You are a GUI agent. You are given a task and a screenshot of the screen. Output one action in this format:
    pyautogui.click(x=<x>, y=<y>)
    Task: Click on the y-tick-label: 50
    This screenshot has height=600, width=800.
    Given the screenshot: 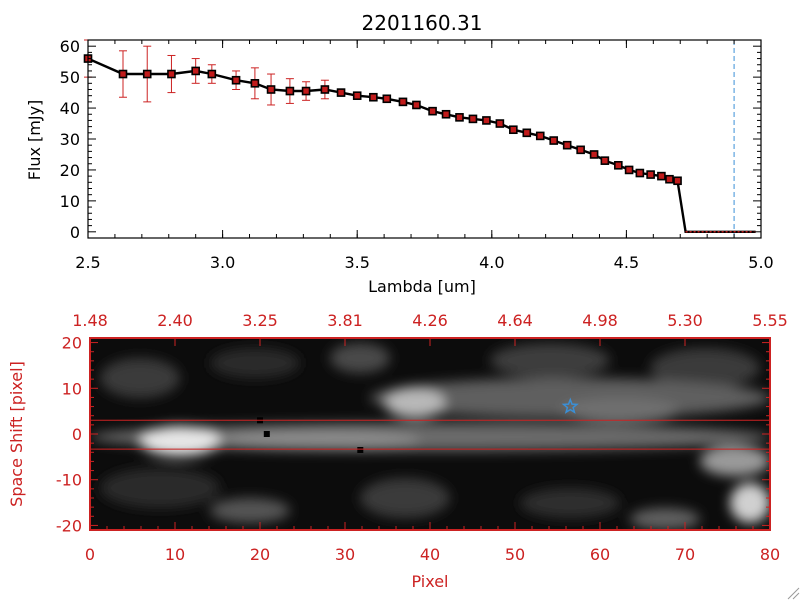 What is the action you would take?
    pyautogui.click(x=70, y=77)
    